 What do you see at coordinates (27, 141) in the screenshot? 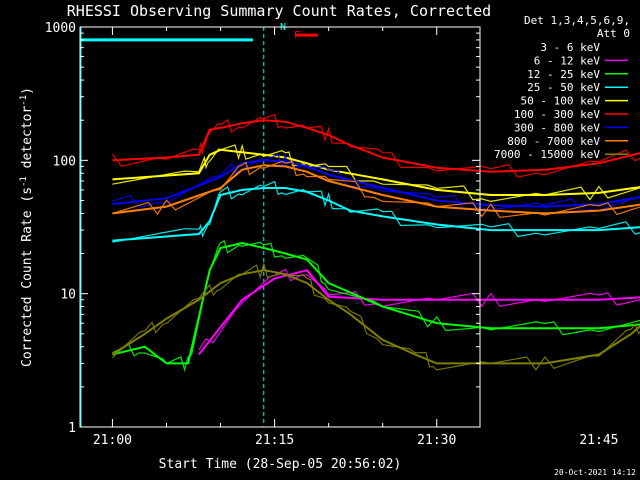
I see `y-axis-label-part: detector` at bounding box center [27, 141].